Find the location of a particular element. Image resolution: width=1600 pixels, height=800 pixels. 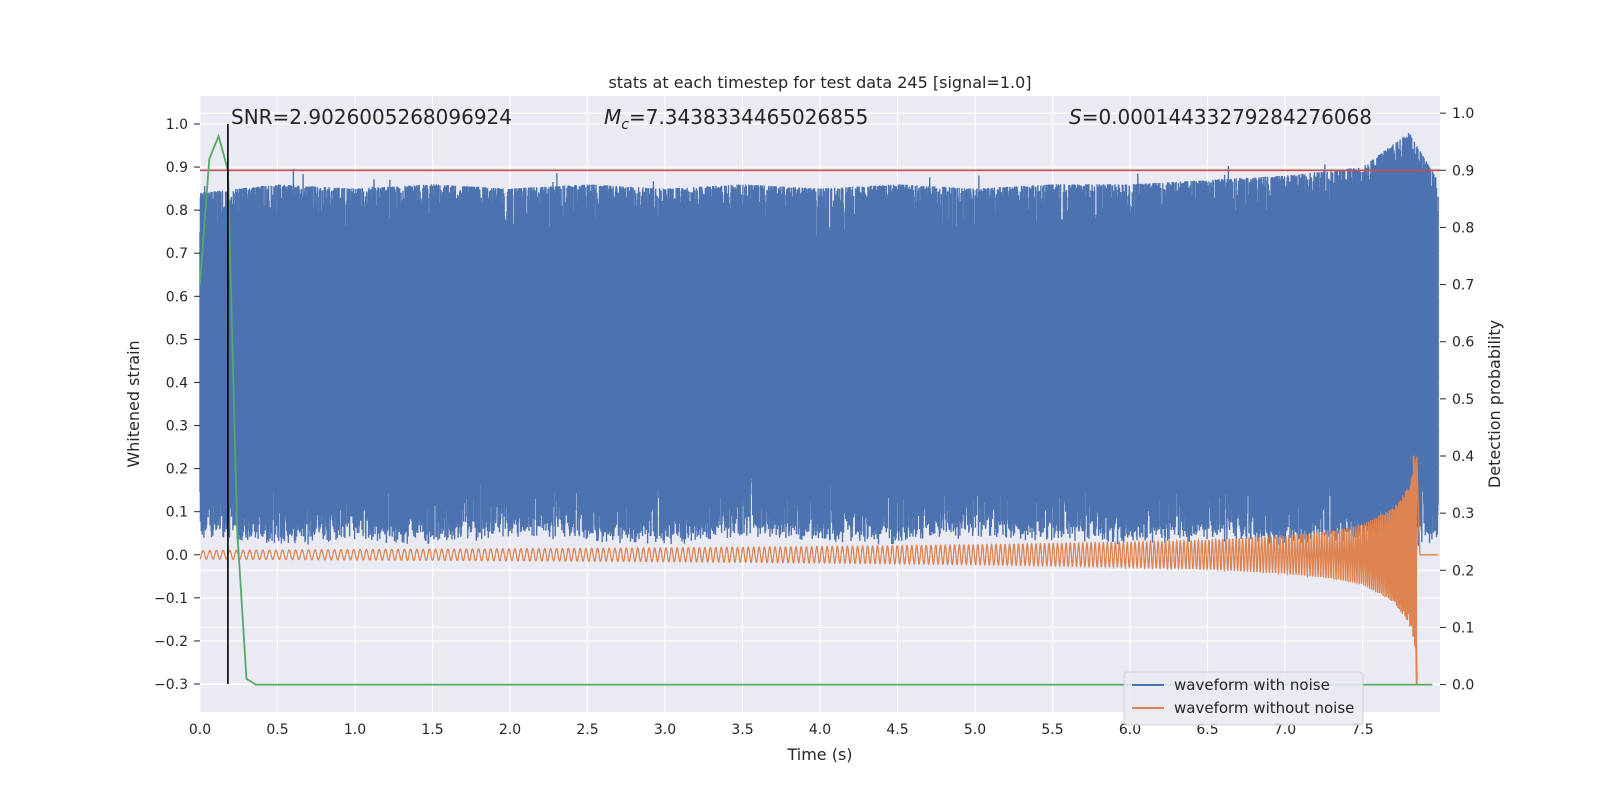

s-annotation: S=0.00014433279284276068 is located at coordinates (1220, 117).